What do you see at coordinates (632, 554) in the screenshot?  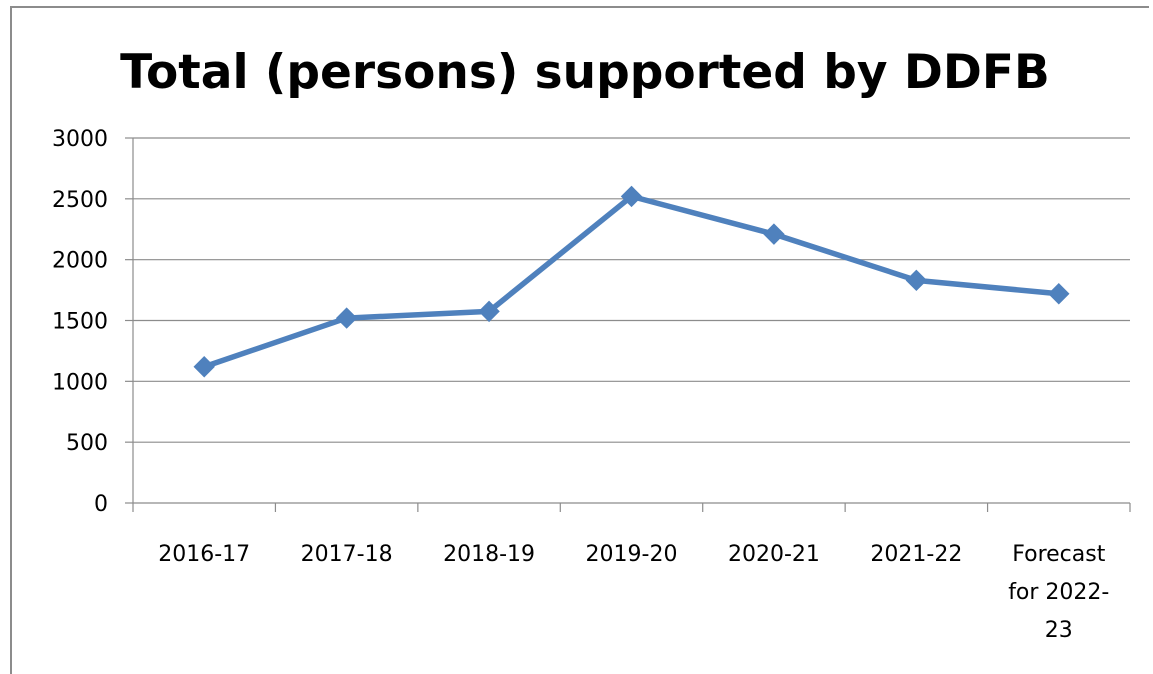 I see `x-tick-label: 2019-20` at bounding box center [632, 554].